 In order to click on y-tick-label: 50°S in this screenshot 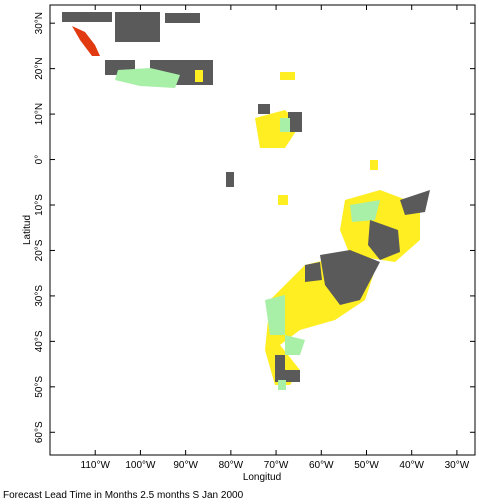, I will do `click(39, 387)`.